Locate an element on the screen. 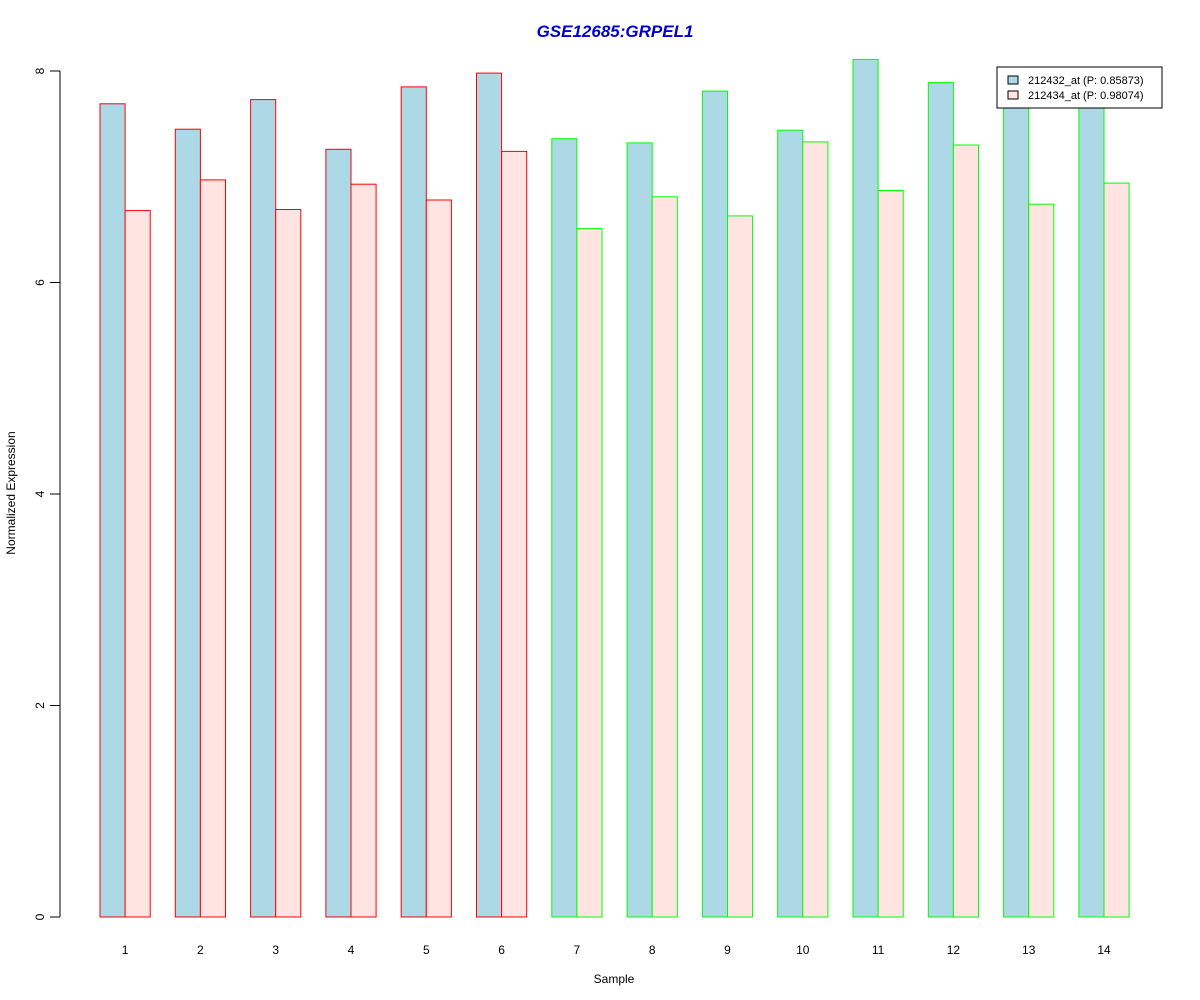  x-tick-label: 8 is located at coordinates (652, 950).